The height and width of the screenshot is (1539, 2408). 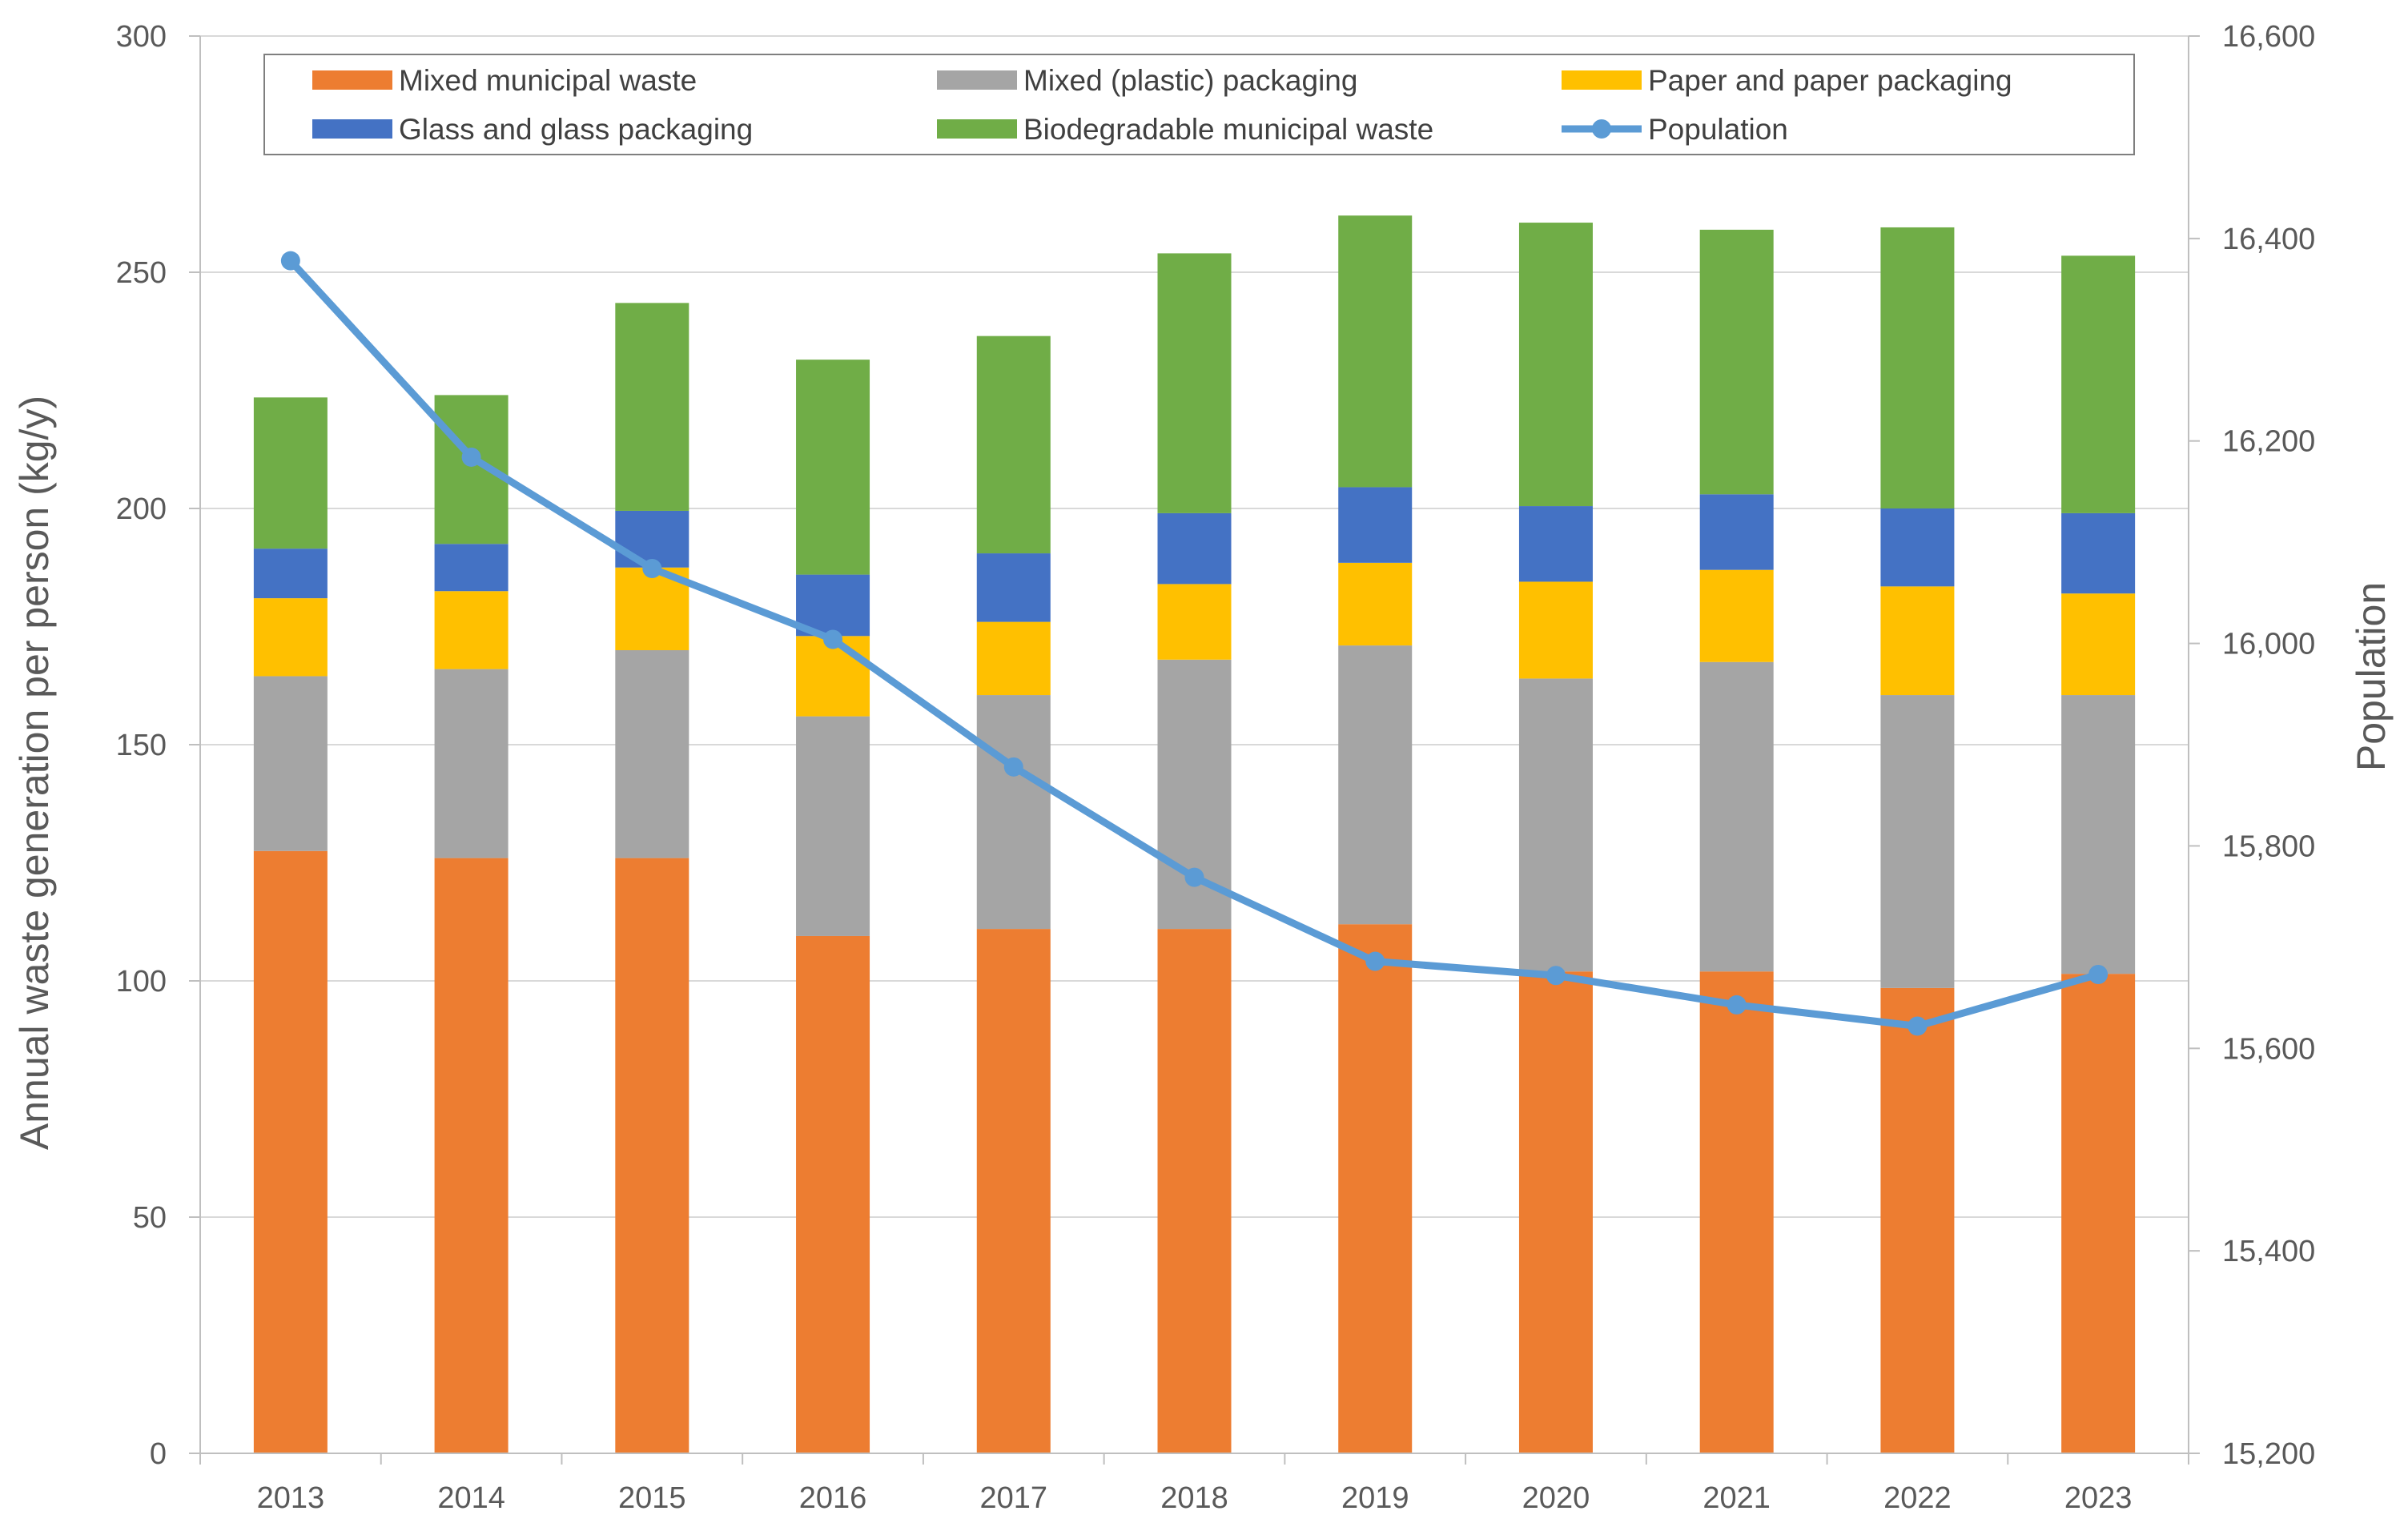 What do you see at coordinates (1718, 129) in the screenshot?
I see `legend-label: Population` at bounding box center [1718, 129].